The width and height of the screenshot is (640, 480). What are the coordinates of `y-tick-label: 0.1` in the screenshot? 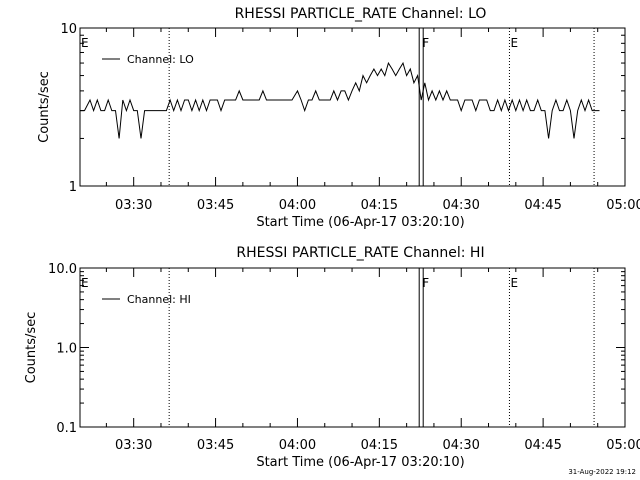 It's located at (66, 428).